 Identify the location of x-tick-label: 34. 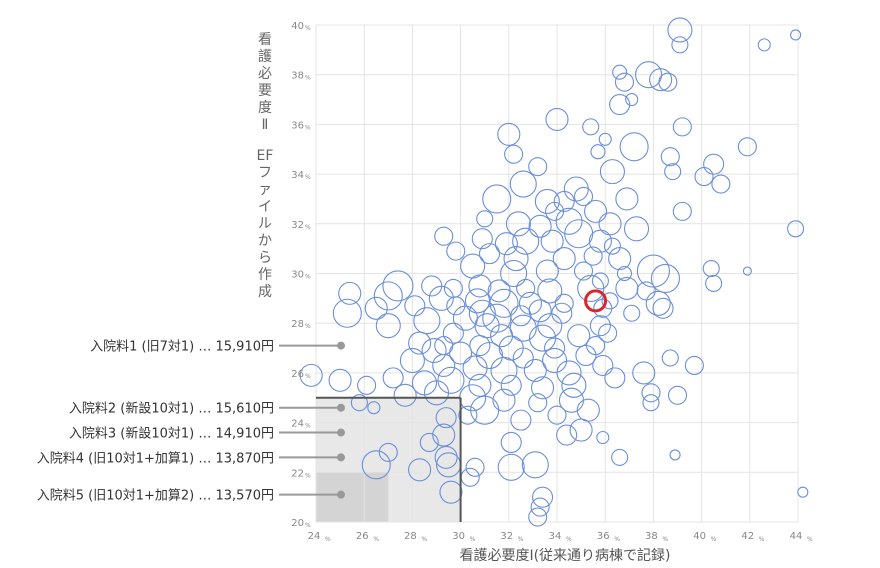
(555, 536).